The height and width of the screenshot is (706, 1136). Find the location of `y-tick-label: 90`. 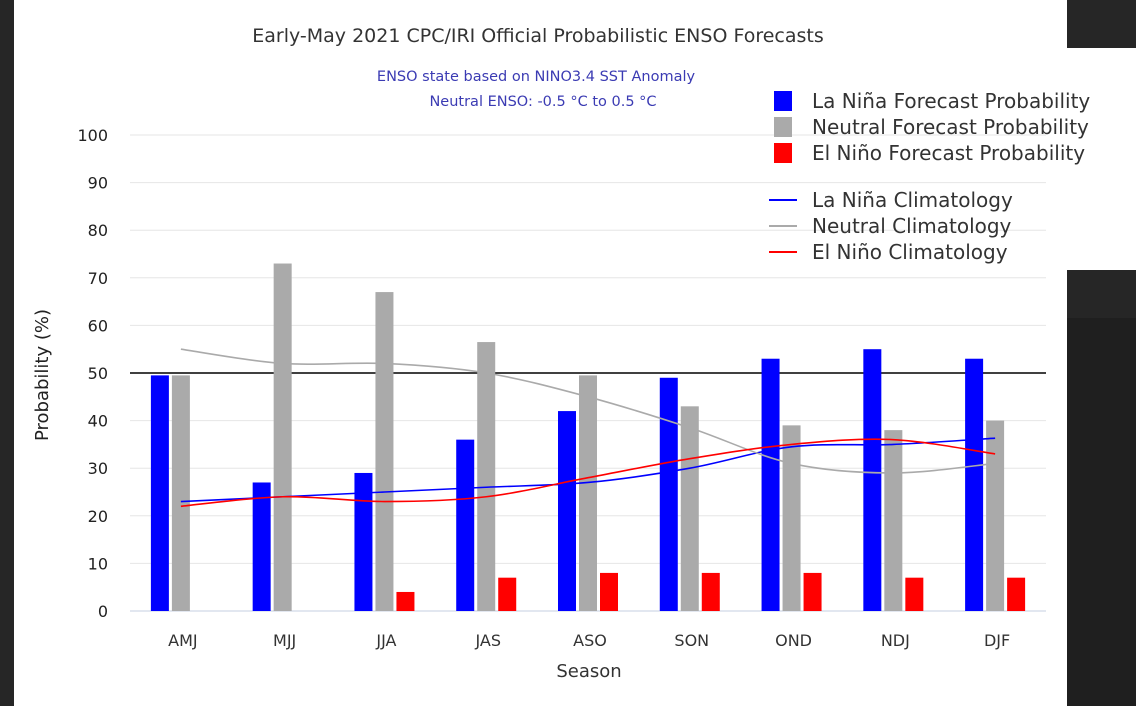

y-tick-label: 90 is located at coordinates (98, 183).